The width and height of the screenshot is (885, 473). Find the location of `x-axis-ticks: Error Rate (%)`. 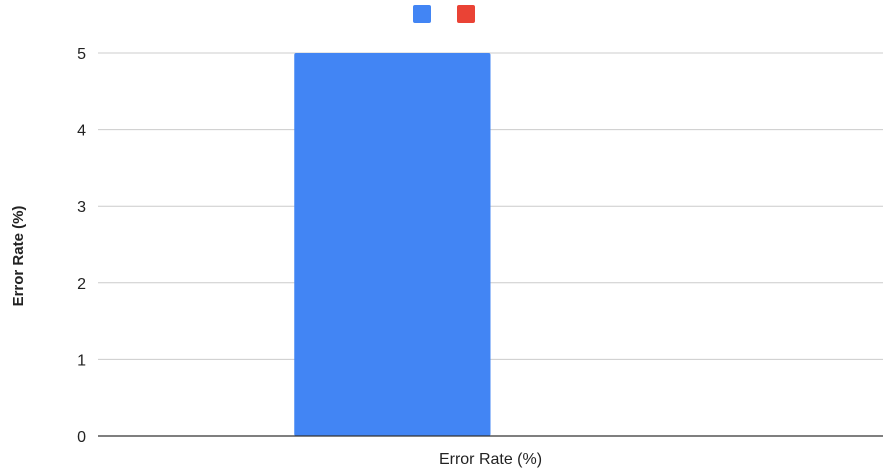

x-axis-ticks: Error Rate (%) is located at coordinates (490, 459).